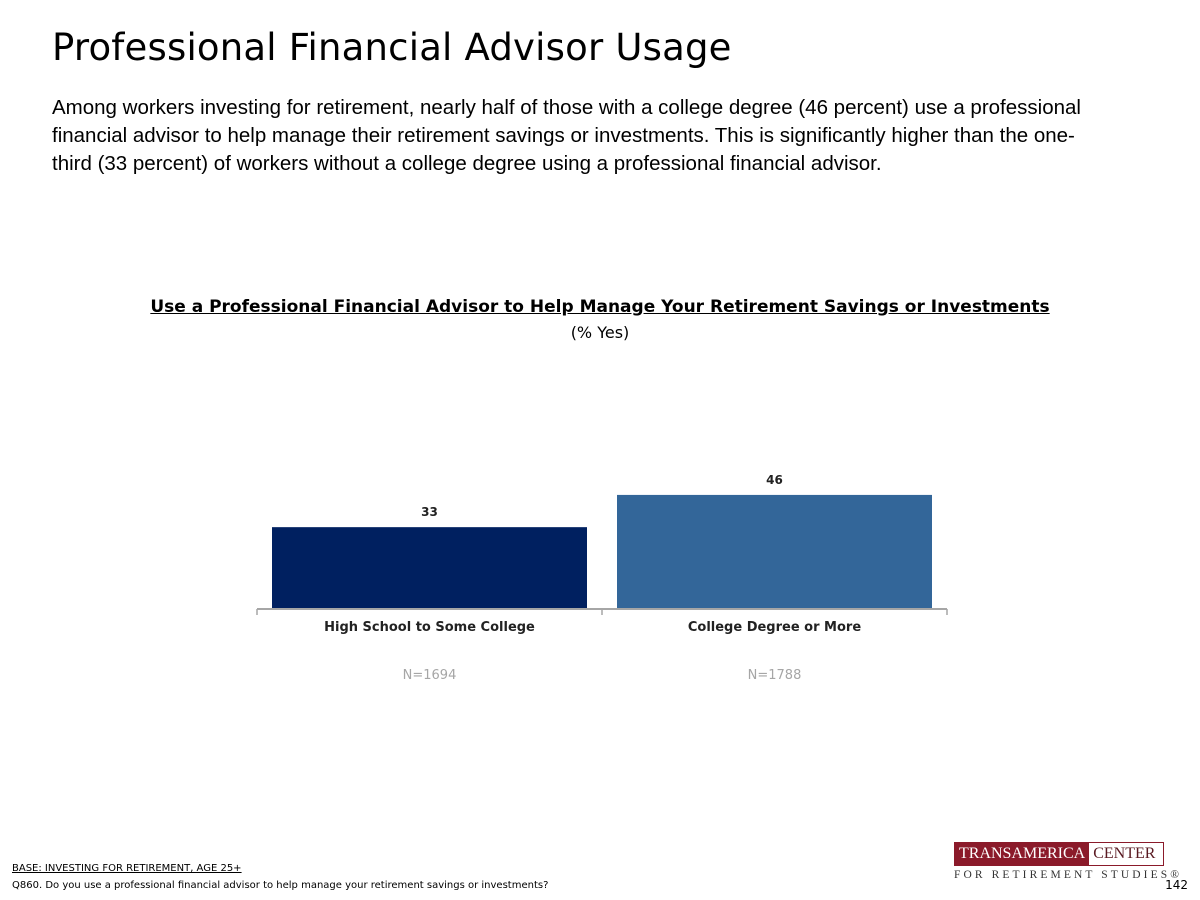  Describe the element at coordinates (1124, 854) in the screenshot. I see `logo-right-text: CENTER` at that location.